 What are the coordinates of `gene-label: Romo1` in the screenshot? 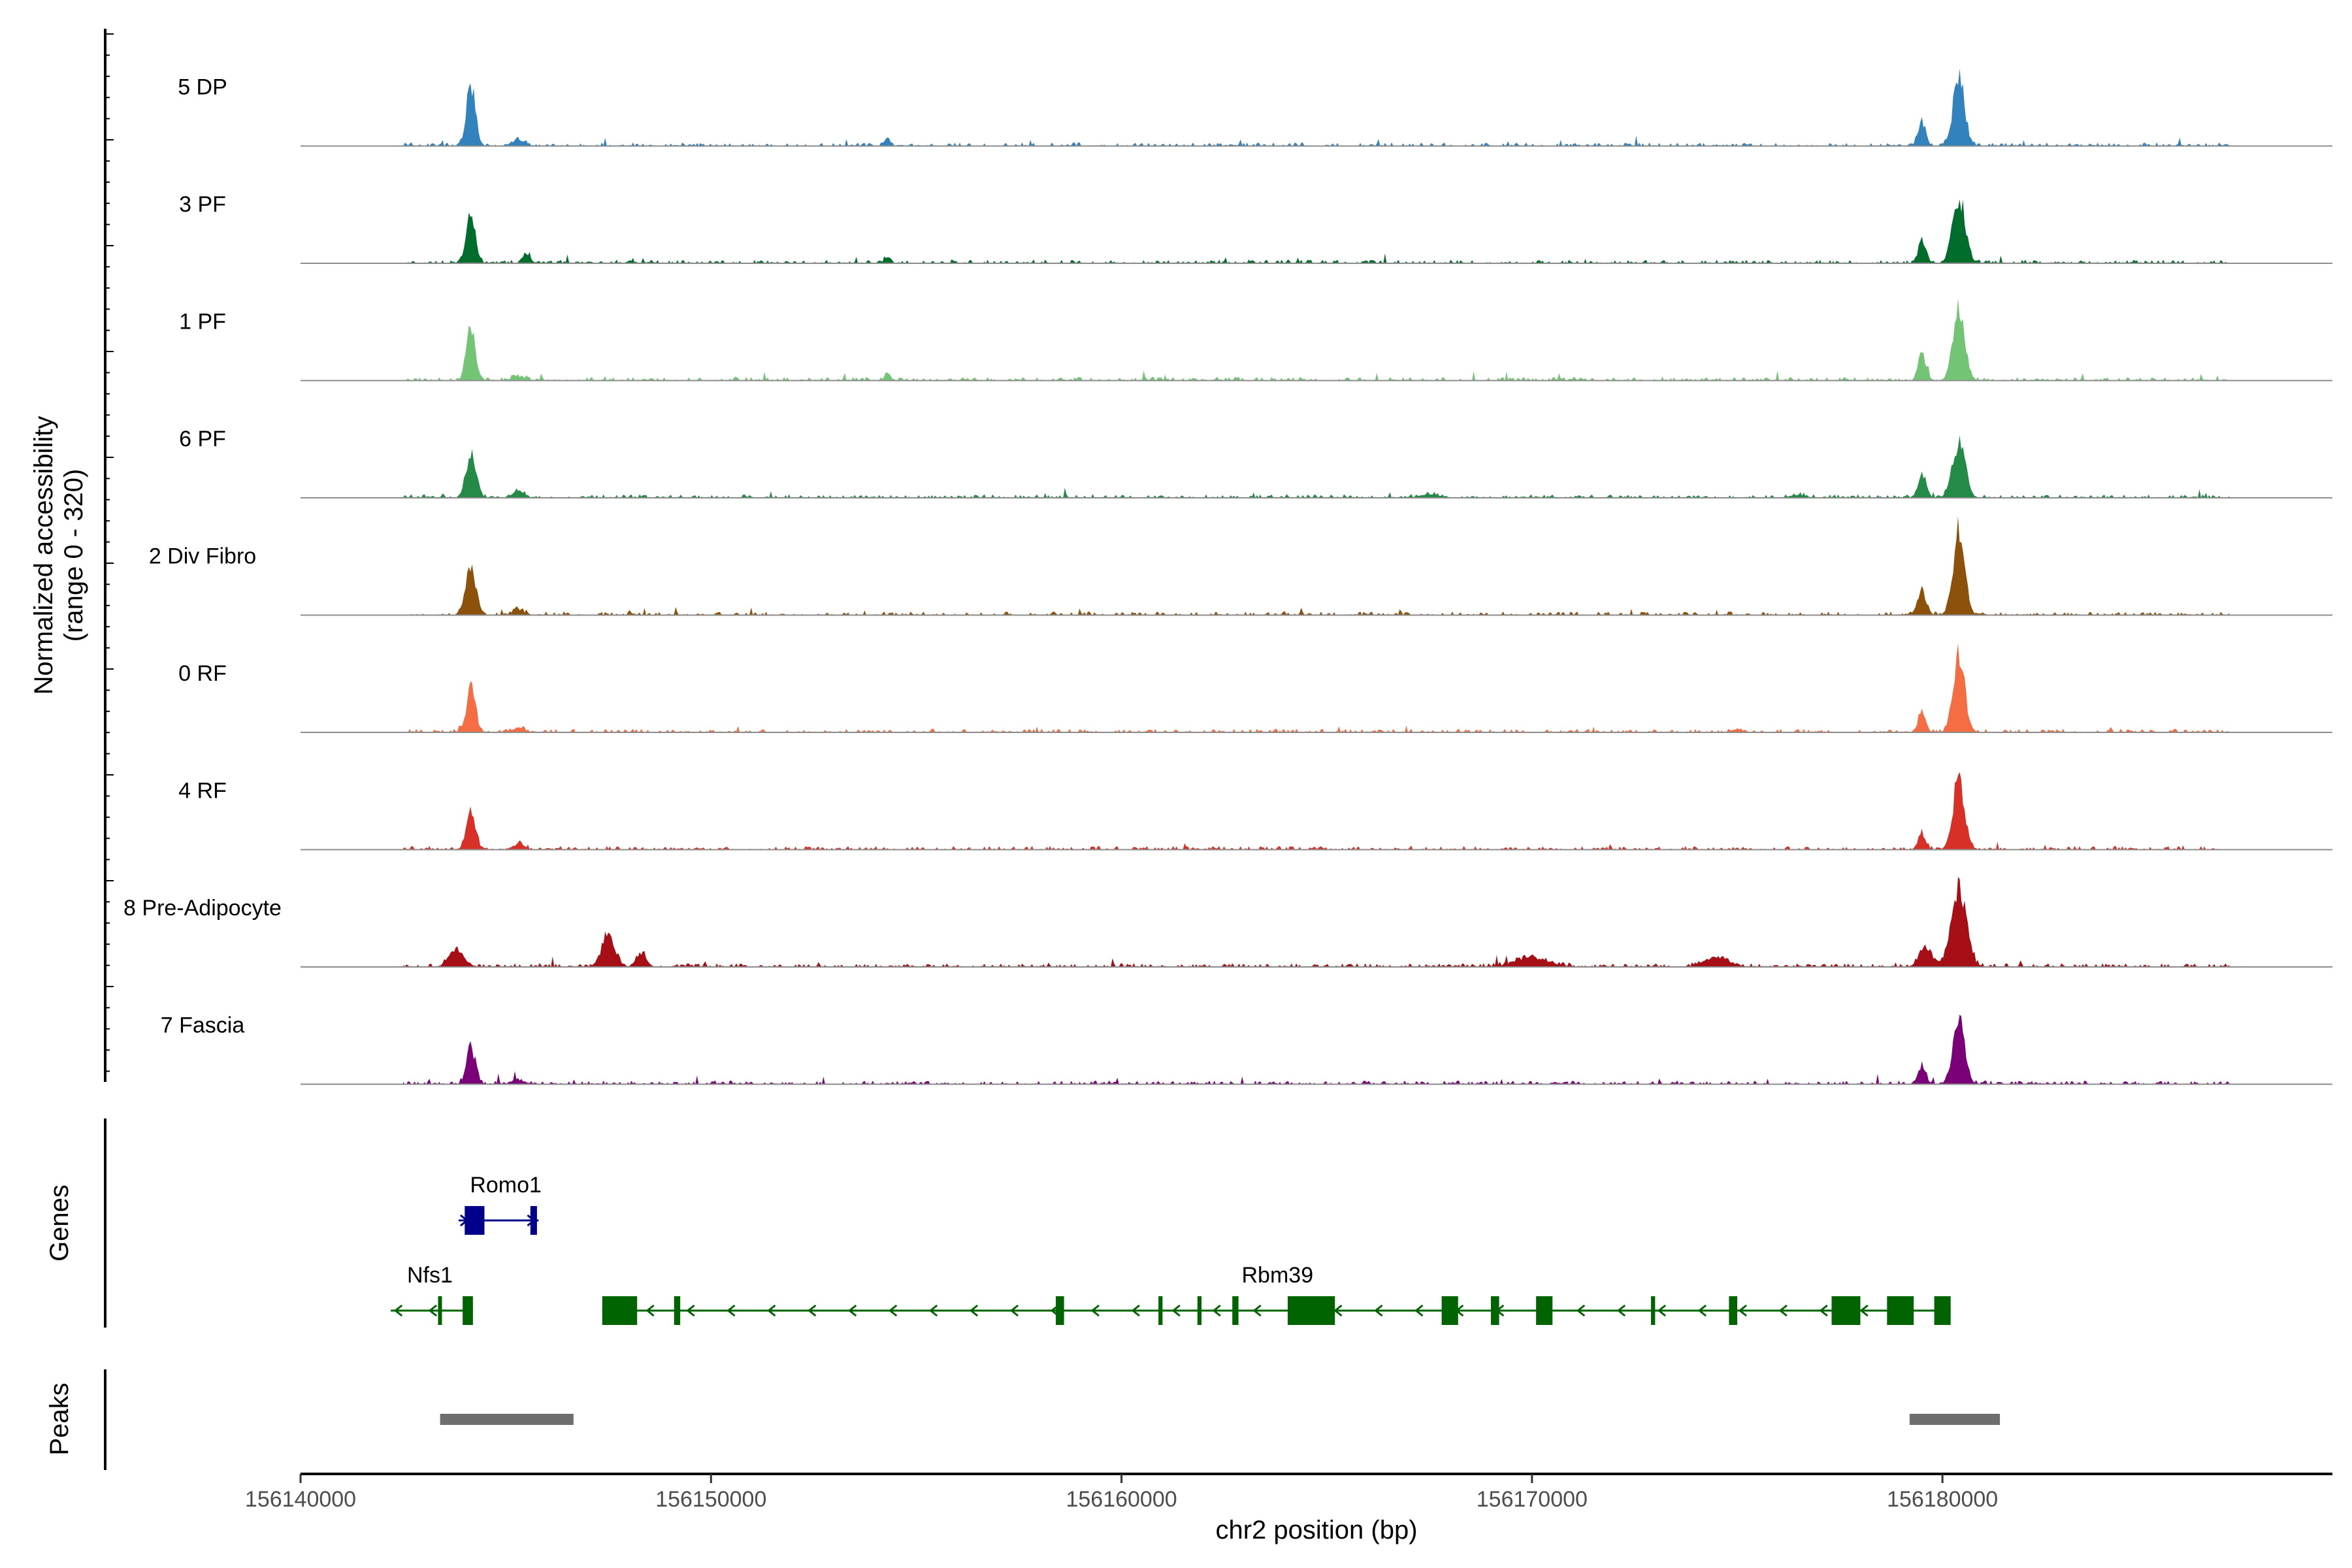 It's located at (506, 1185).